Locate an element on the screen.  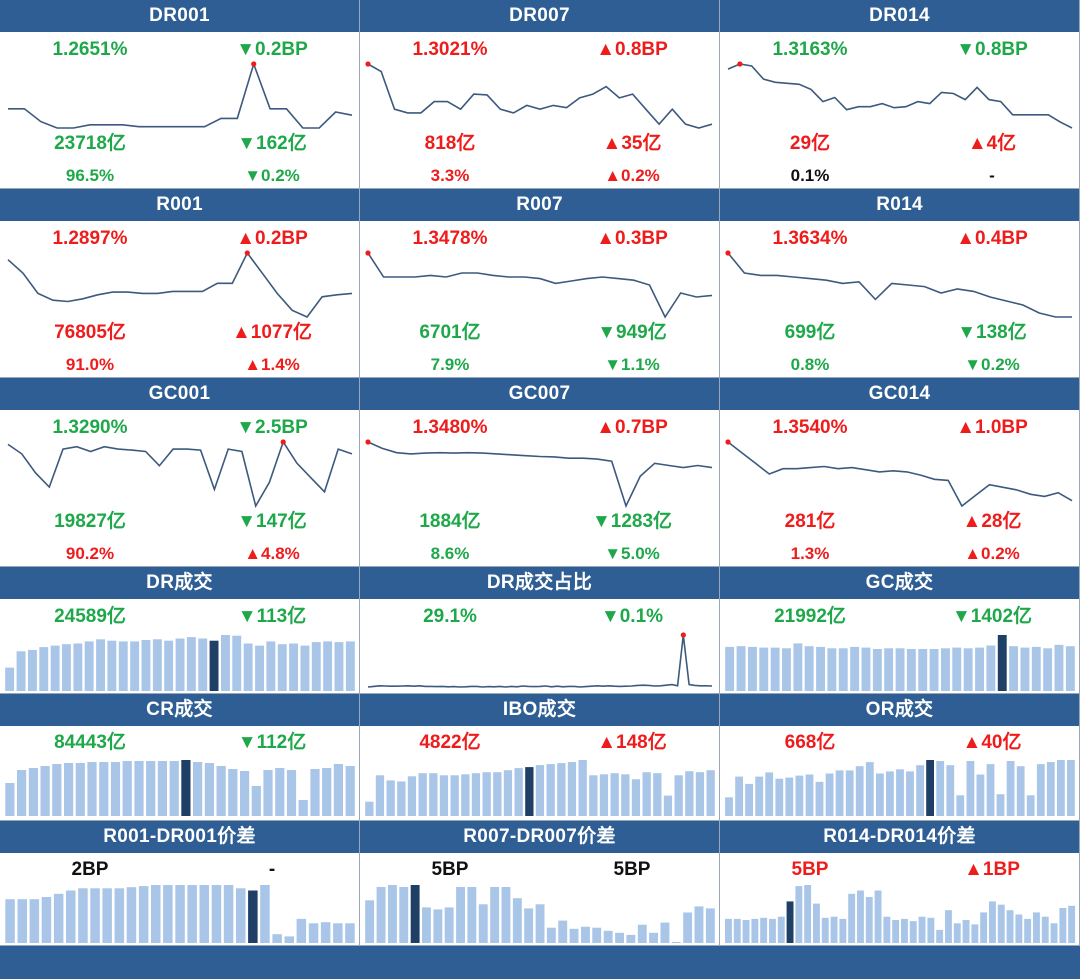
share-value: 3.3% is located at coordinates (450, 175).